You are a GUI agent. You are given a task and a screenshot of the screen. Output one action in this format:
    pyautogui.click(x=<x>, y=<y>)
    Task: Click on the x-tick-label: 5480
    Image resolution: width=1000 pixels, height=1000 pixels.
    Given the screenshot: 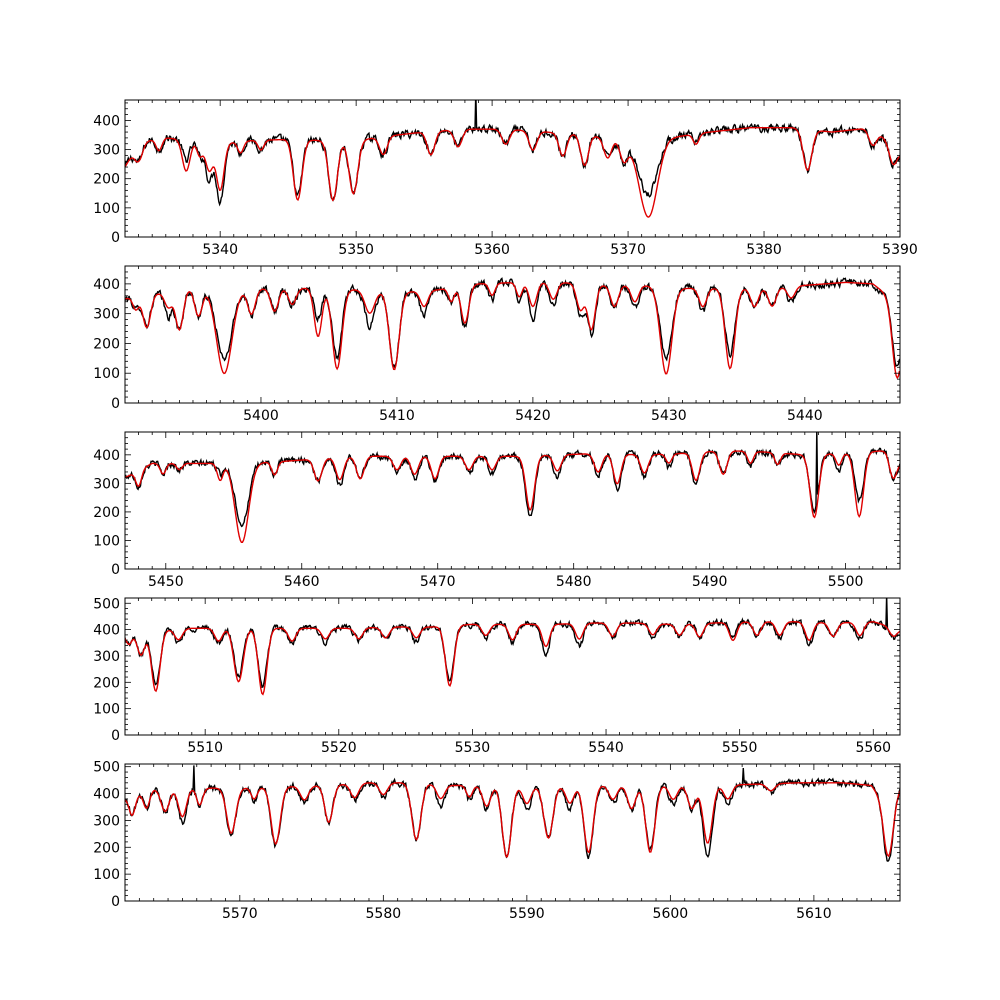 What is the action you would take?
    pyautogui.click(x=574, y=582)
    